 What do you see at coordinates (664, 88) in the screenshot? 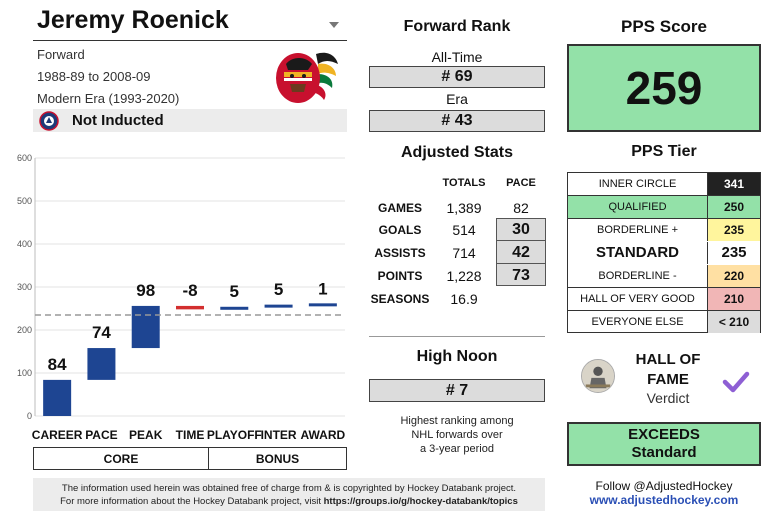
I see `pps-score-value: 259` at bounding box center [664, 88].